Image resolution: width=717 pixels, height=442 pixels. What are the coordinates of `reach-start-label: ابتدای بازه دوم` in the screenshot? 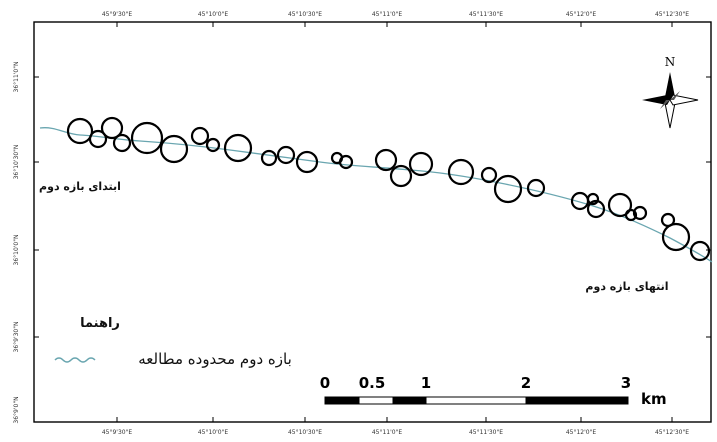 It's located at (80, 186).